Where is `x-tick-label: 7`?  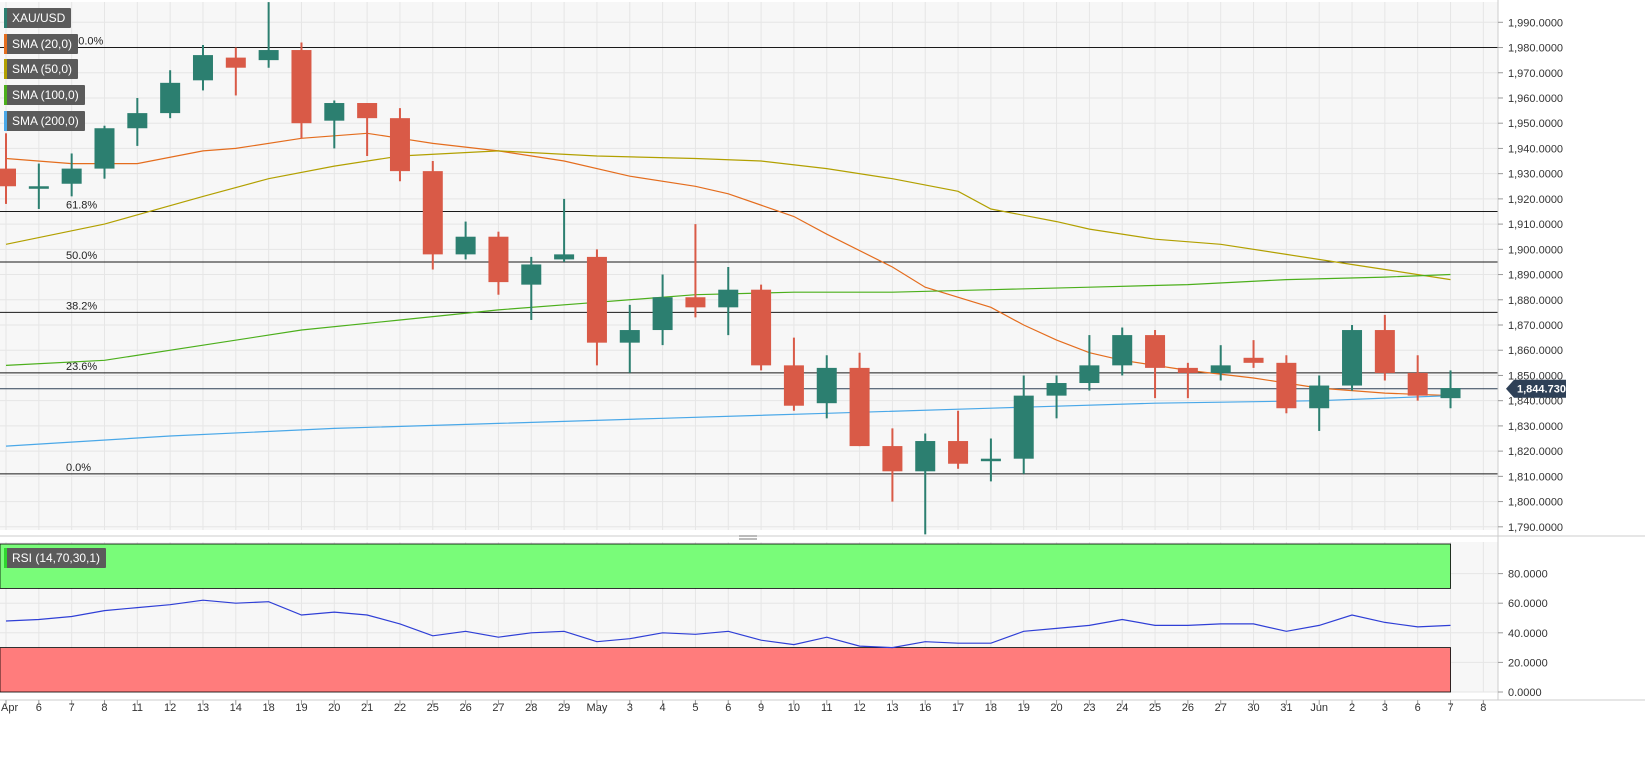 x-tick-label: 7 is located at coordinates (1450, 708).